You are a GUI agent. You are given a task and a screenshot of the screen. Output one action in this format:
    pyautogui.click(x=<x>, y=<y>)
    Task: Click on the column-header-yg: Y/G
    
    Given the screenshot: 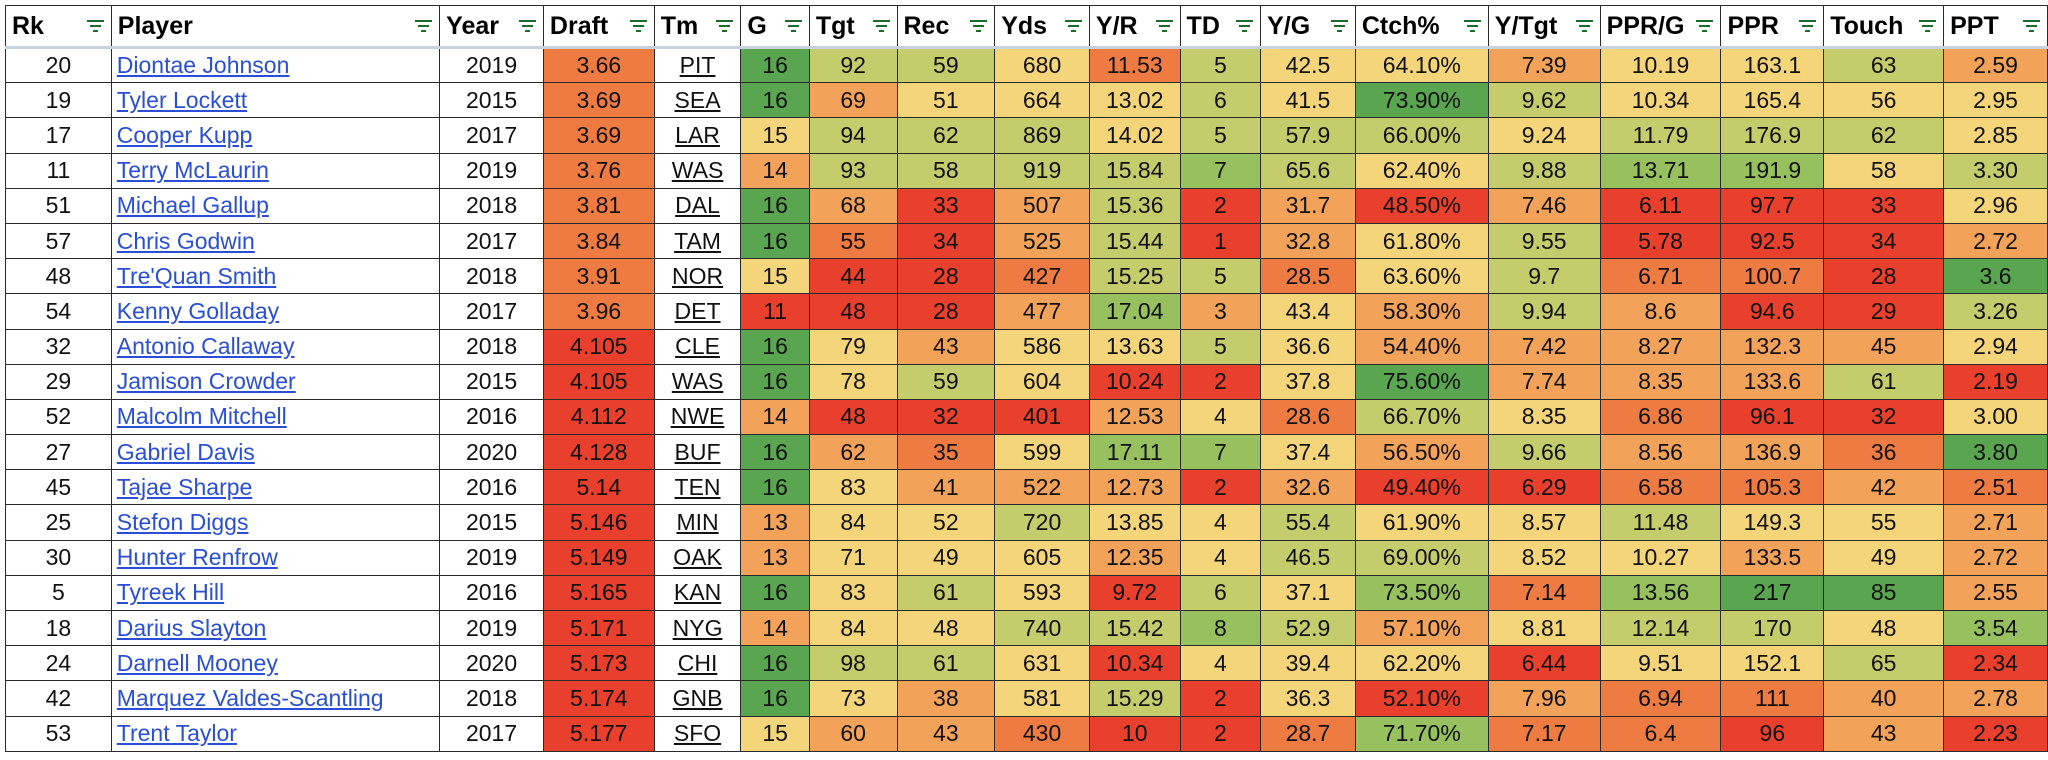 What is the action you would take?
    pyautogui.click(x=1308, y=26)
    